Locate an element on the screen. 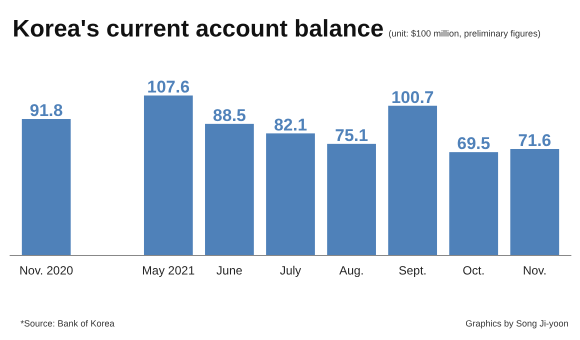 The width and height of the screenshot is (580, 340). data-label: 75.1 is located at coordinates (351, 135).